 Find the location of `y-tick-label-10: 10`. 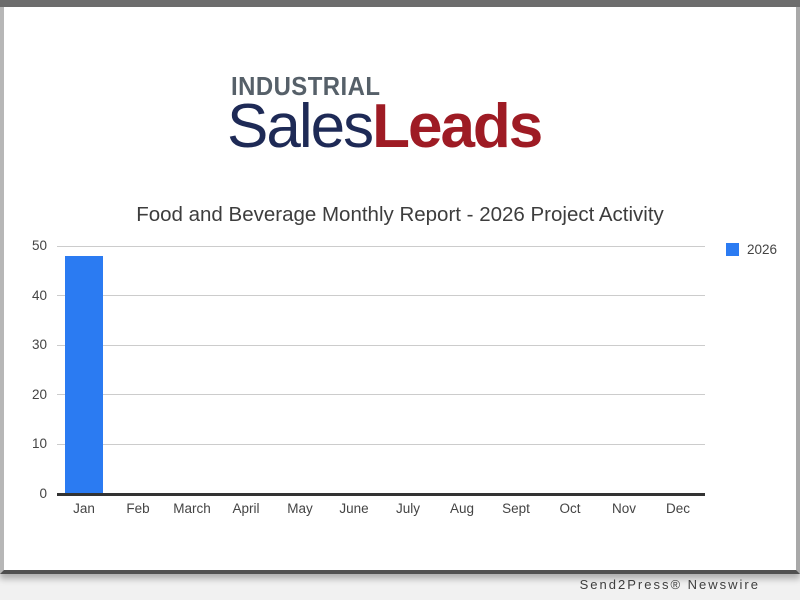

y-tick-label-10: 10 is located at coordinates (39, 444).